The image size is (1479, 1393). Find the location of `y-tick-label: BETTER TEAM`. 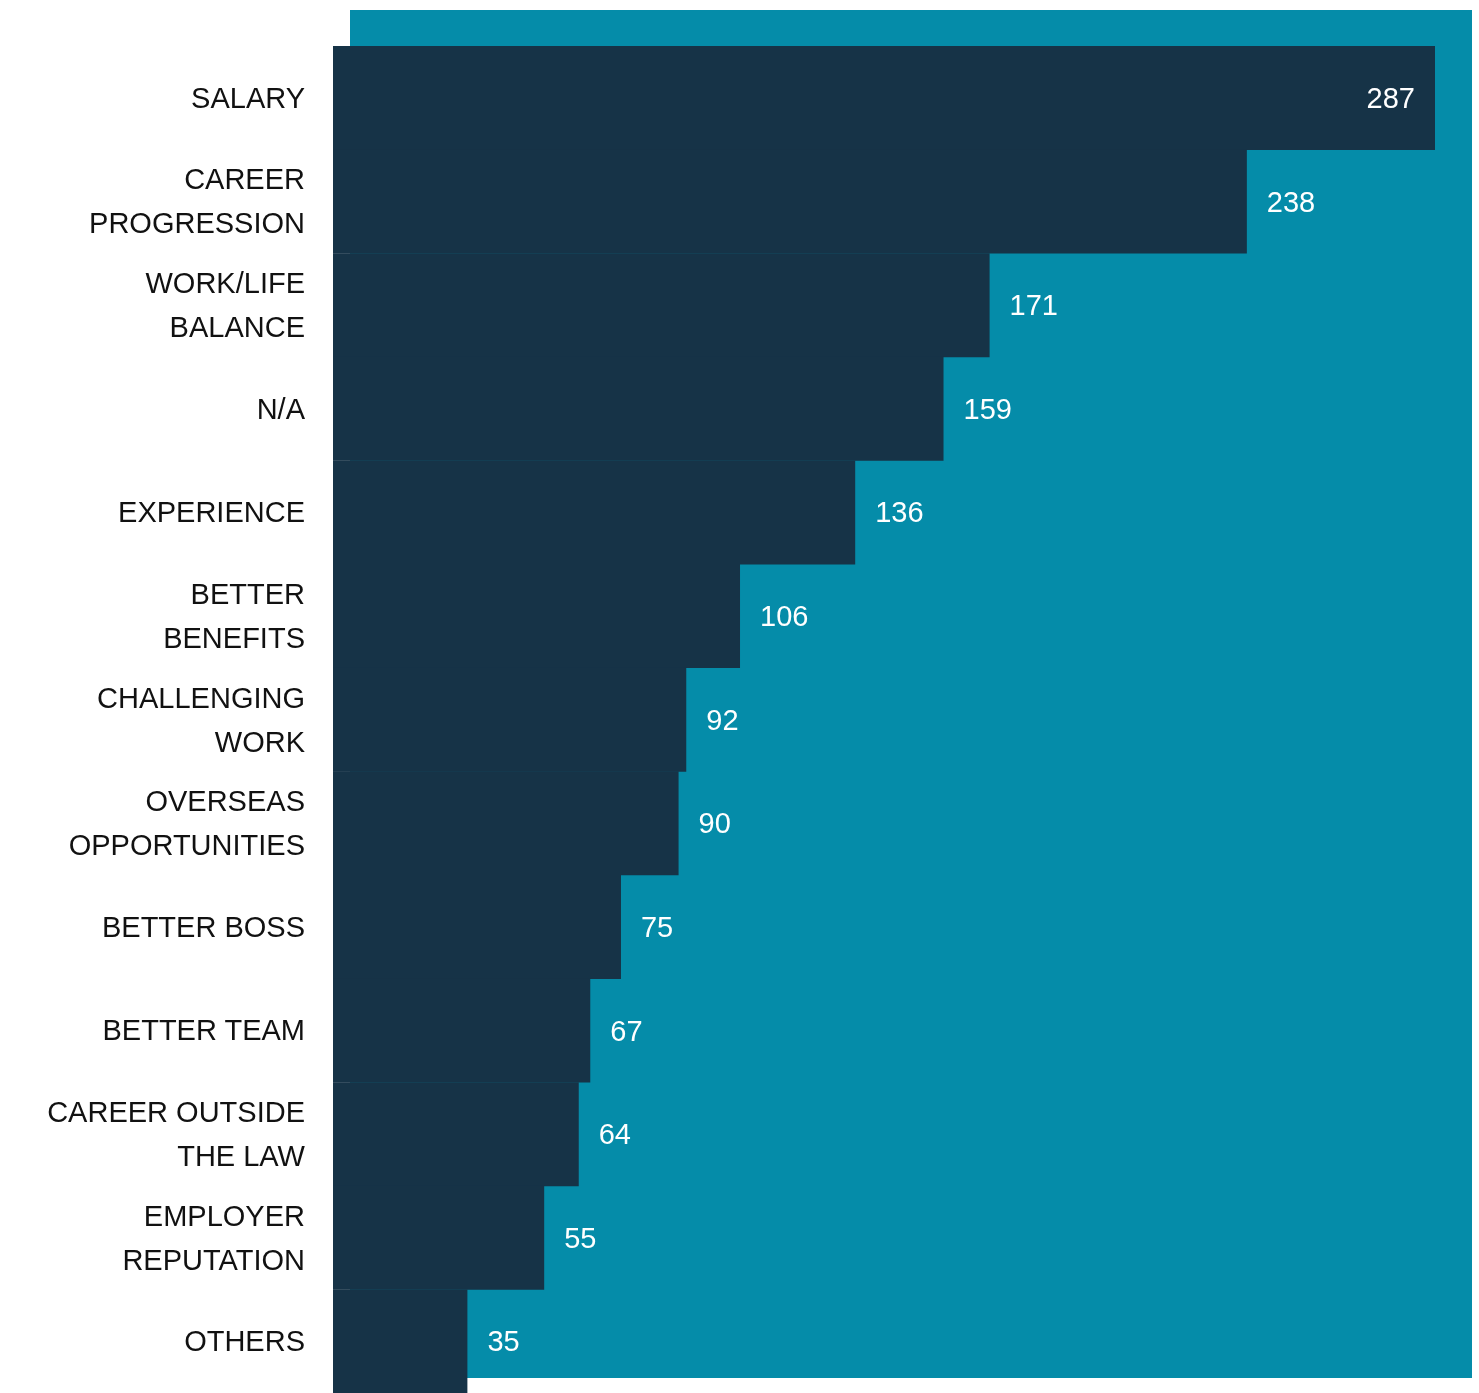

y-tick-label: BETTER TEAM is located at coordinates (203, 1030).